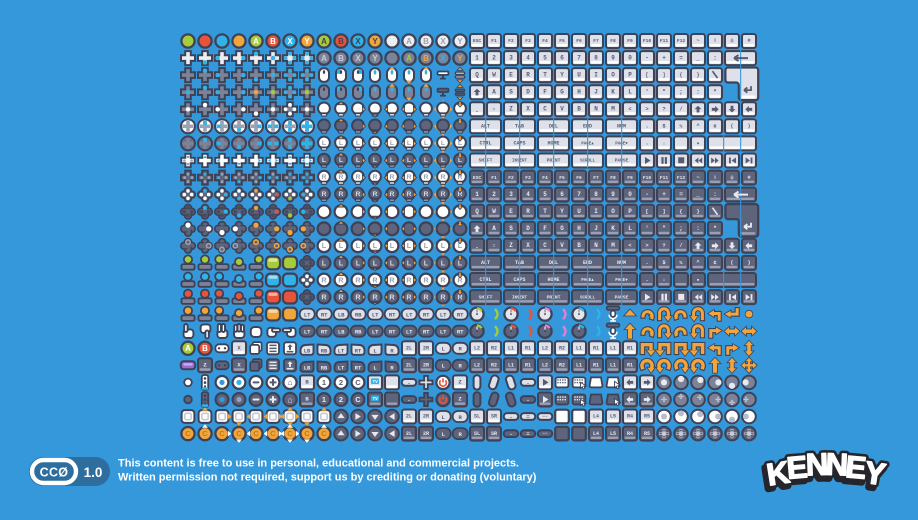  I want to click on svg-text: F10, so click(647, 178).